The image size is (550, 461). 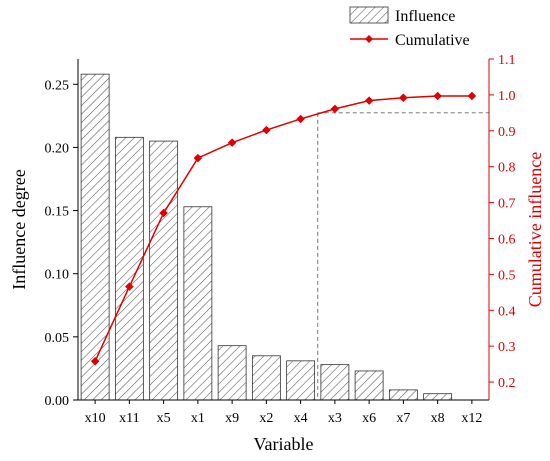 I want to click on x-tick-label: x9, so click(x=232, y=418).